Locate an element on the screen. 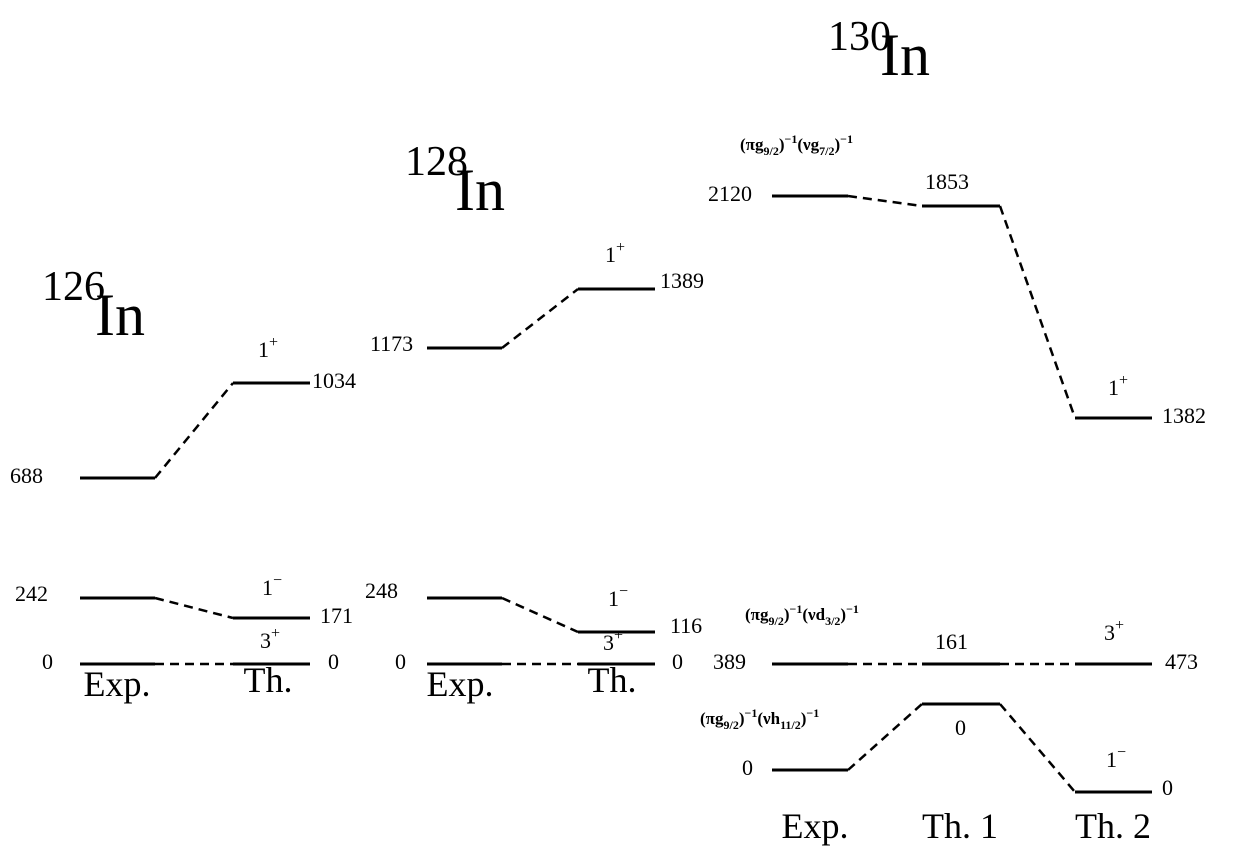 This screenshot has width=1235, height=850. mass-number: 126 is located at coordinates (73, 287).